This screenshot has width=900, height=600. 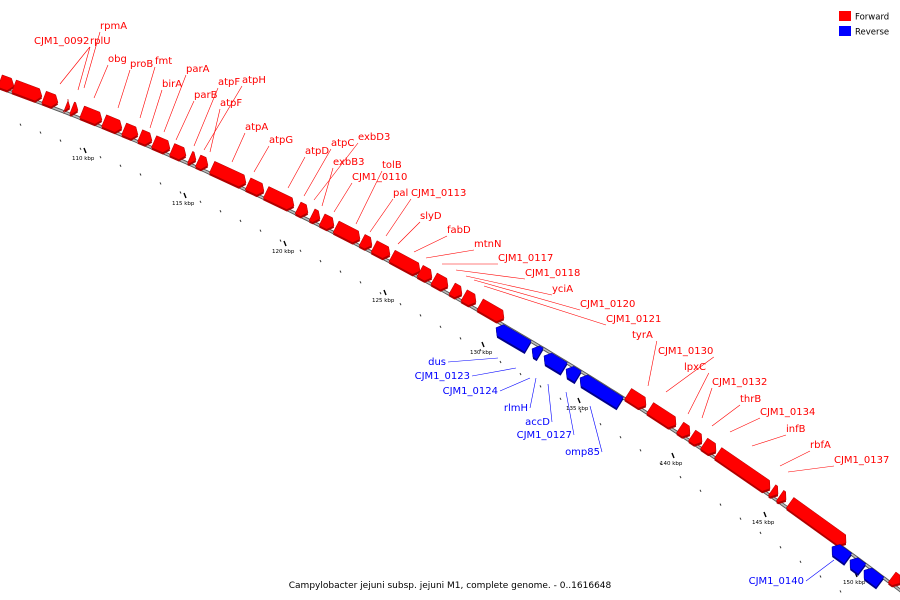 What do you see at coordinates (342, 143) in the screenshot?
I see `gene-label: atpC` at bounding box center [342, 143].